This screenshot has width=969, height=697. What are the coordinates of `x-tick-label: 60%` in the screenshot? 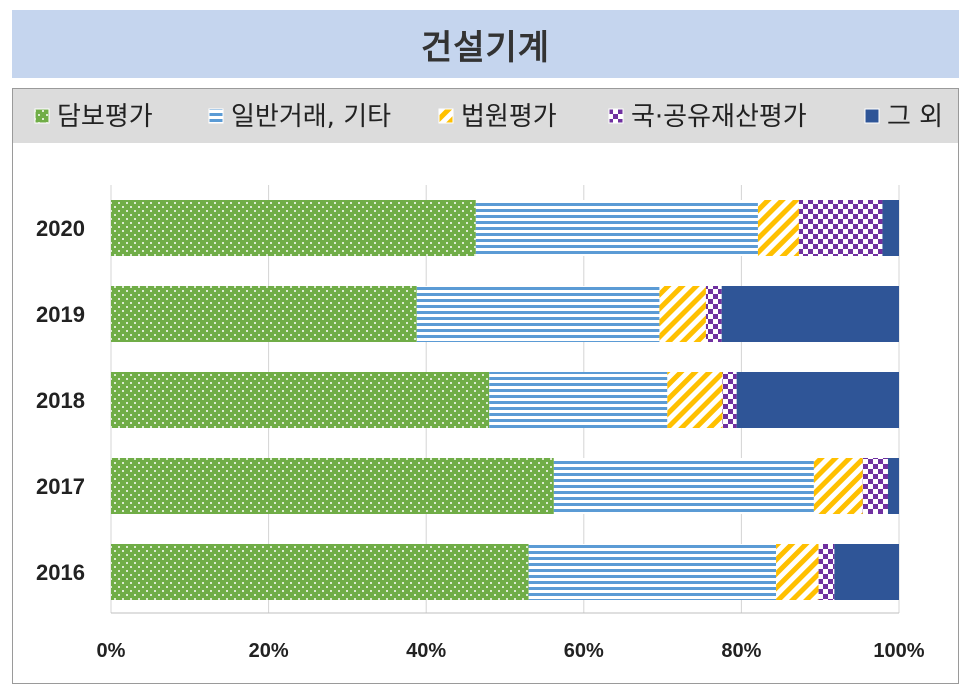 It's located at (584, 651).